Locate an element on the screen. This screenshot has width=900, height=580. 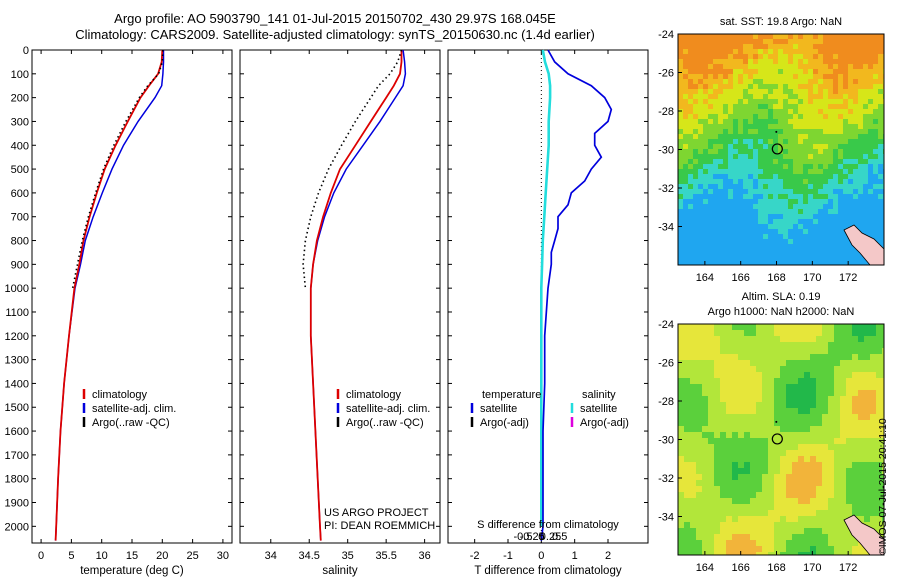
x-tick-label-top: -0.25 is located at coordinates (532, 537).